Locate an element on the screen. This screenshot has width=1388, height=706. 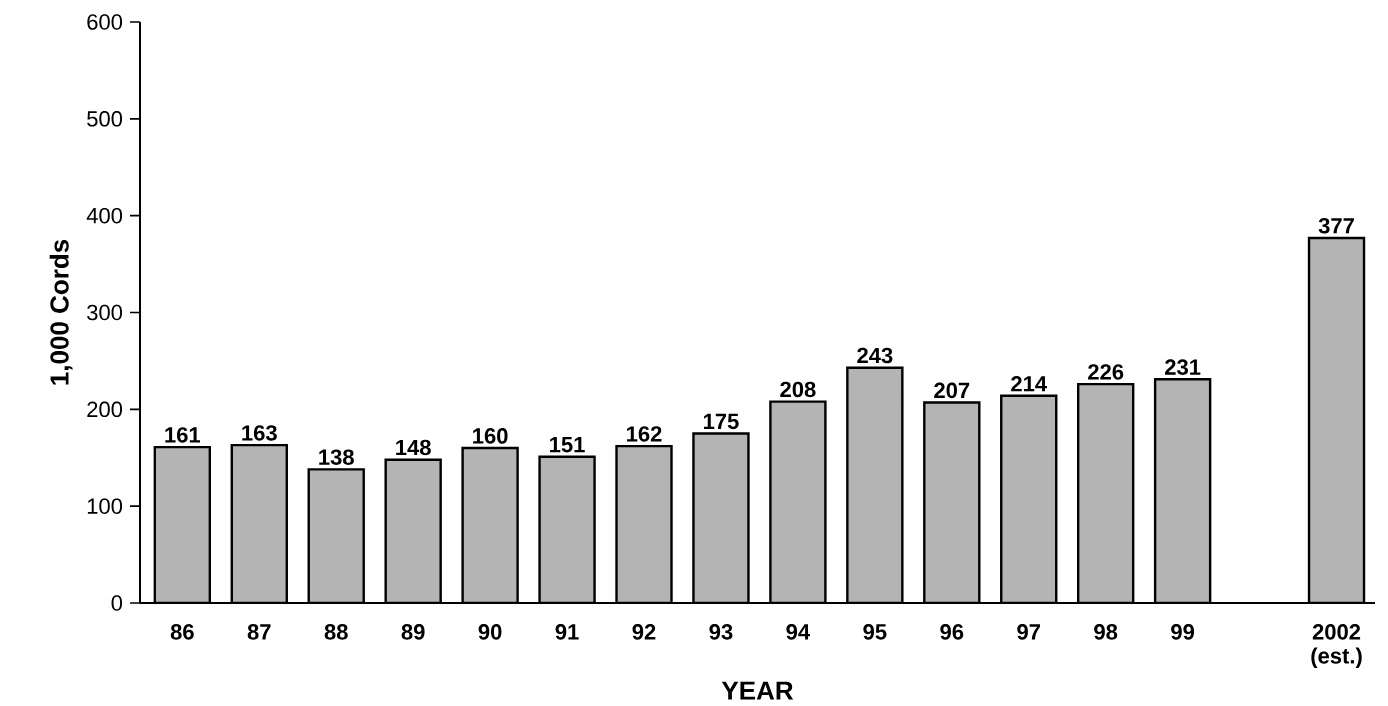
data-label: 163 is located at coordinates (259, 433).